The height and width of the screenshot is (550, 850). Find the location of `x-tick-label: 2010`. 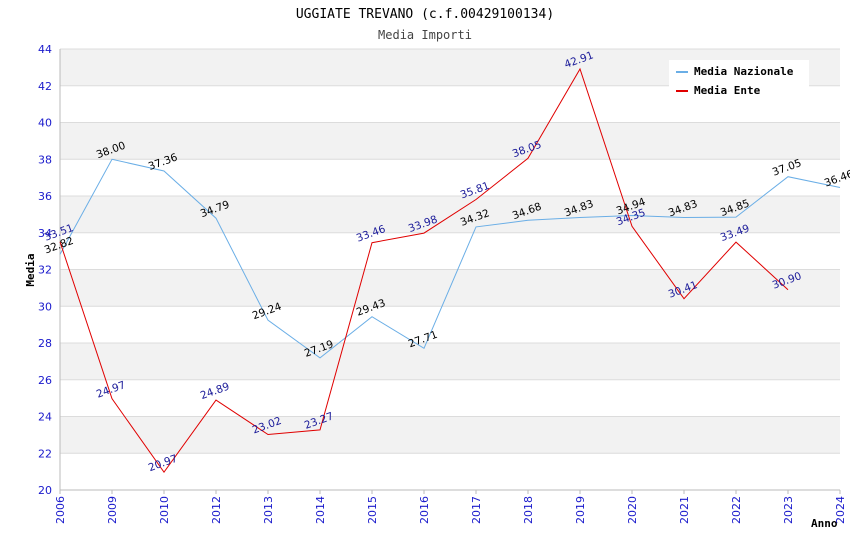

x-tick-label: 2010 is located at coordinates (164, 510).